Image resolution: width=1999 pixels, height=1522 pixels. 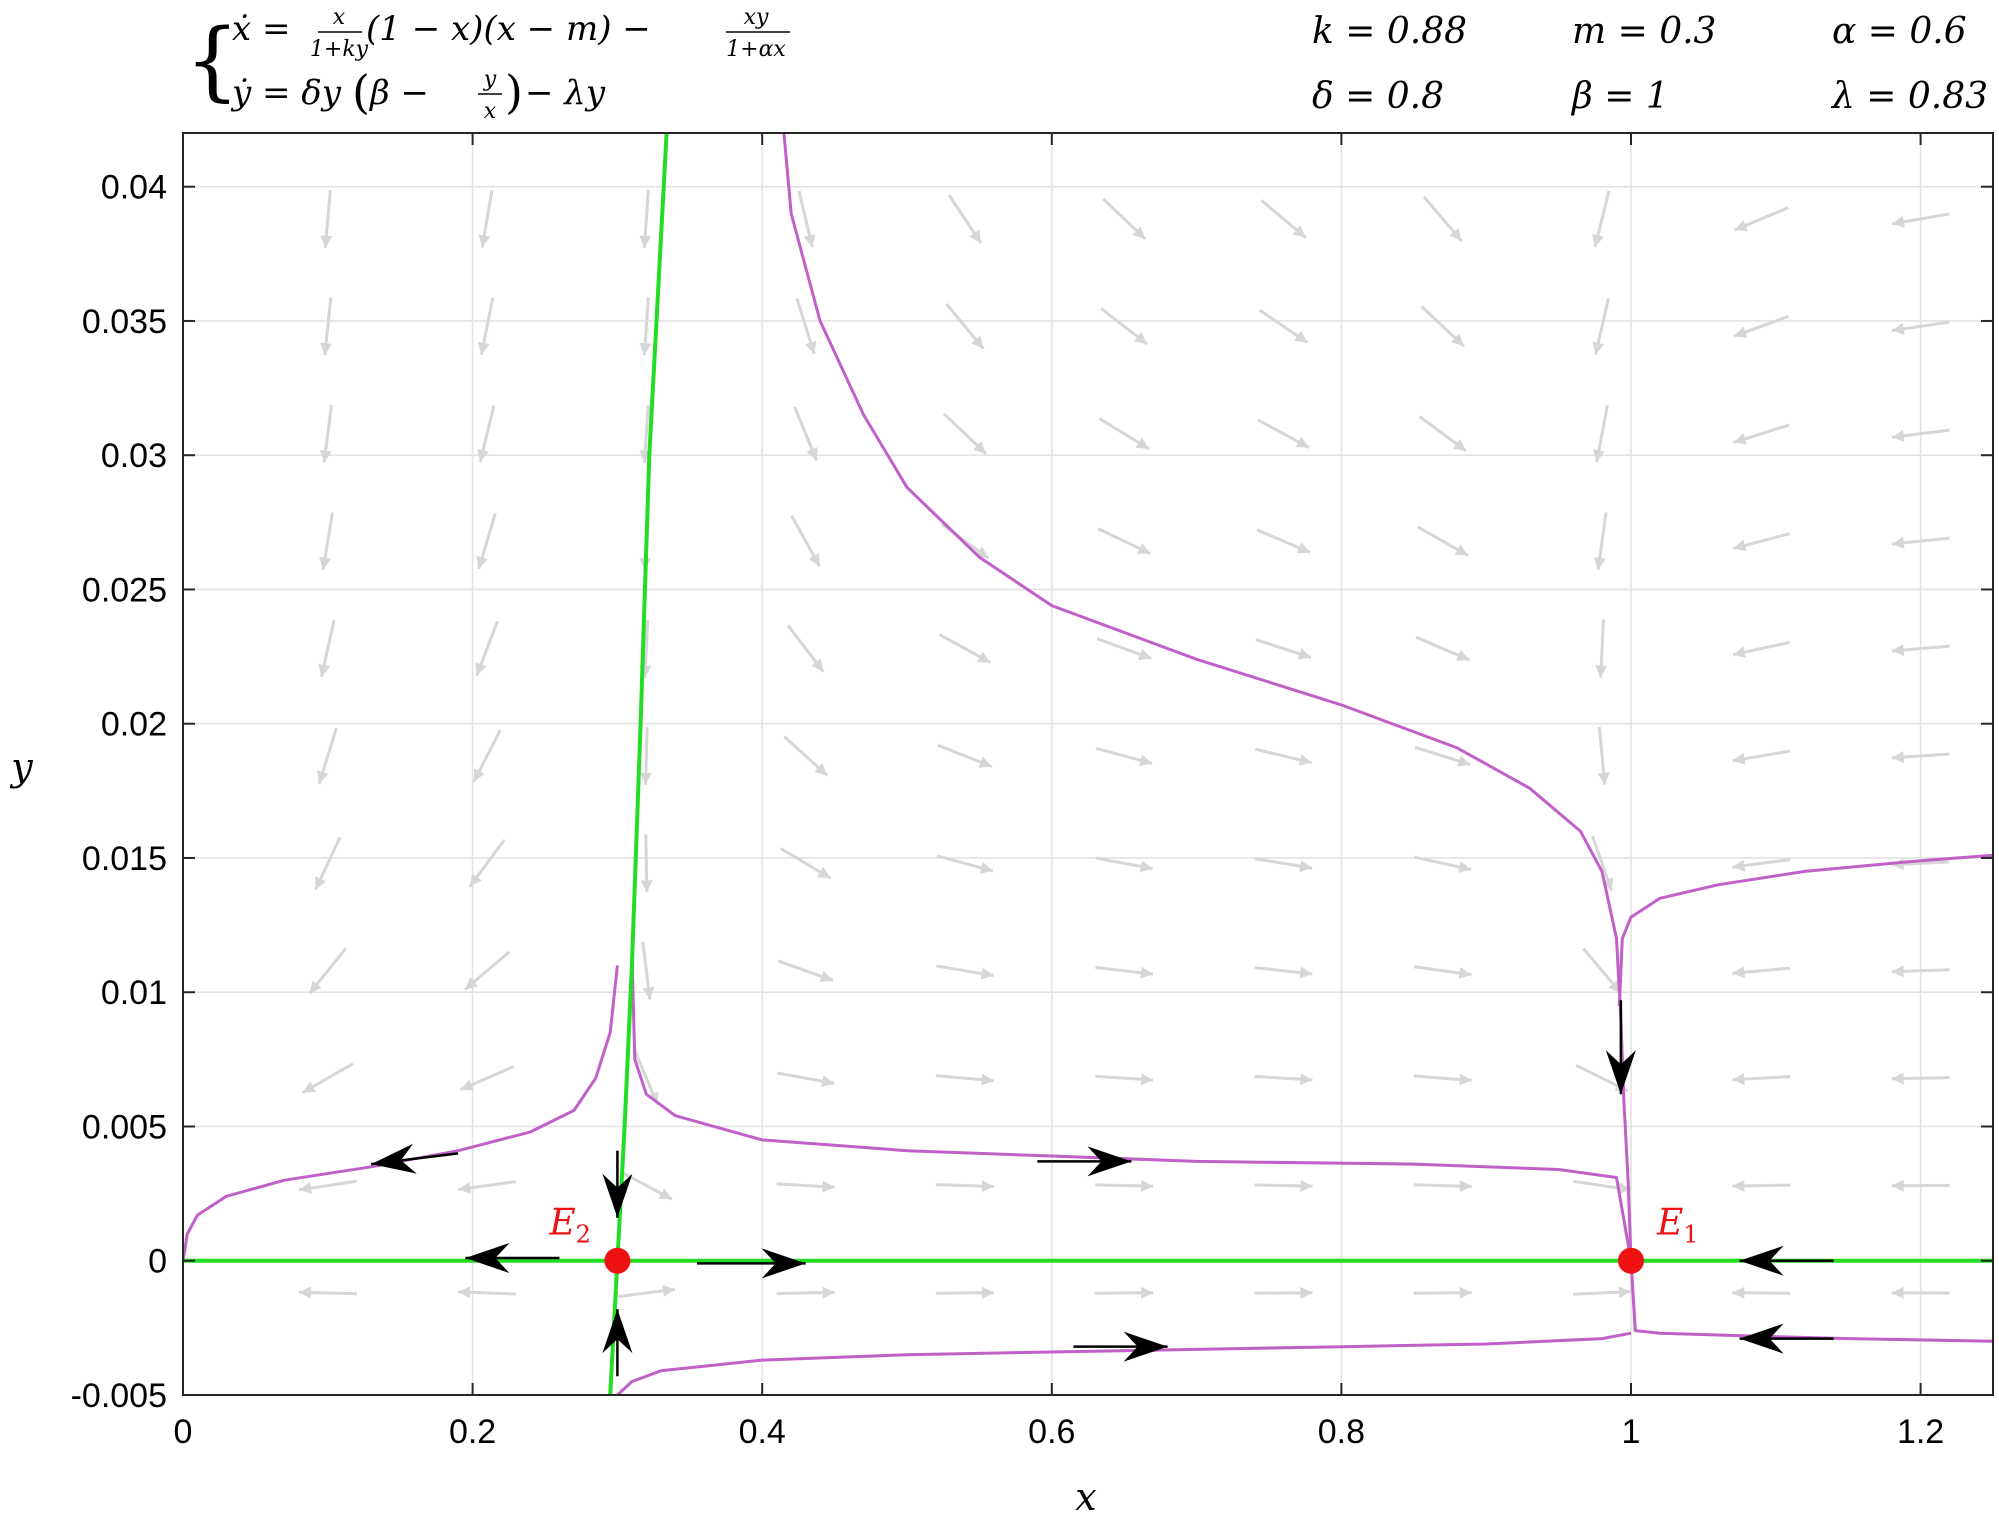 What do you see at coordinates (339, 33) in the screenshot?
I see `eq1-fraction-1: x 1+ky` at bounding box center [339, 33].